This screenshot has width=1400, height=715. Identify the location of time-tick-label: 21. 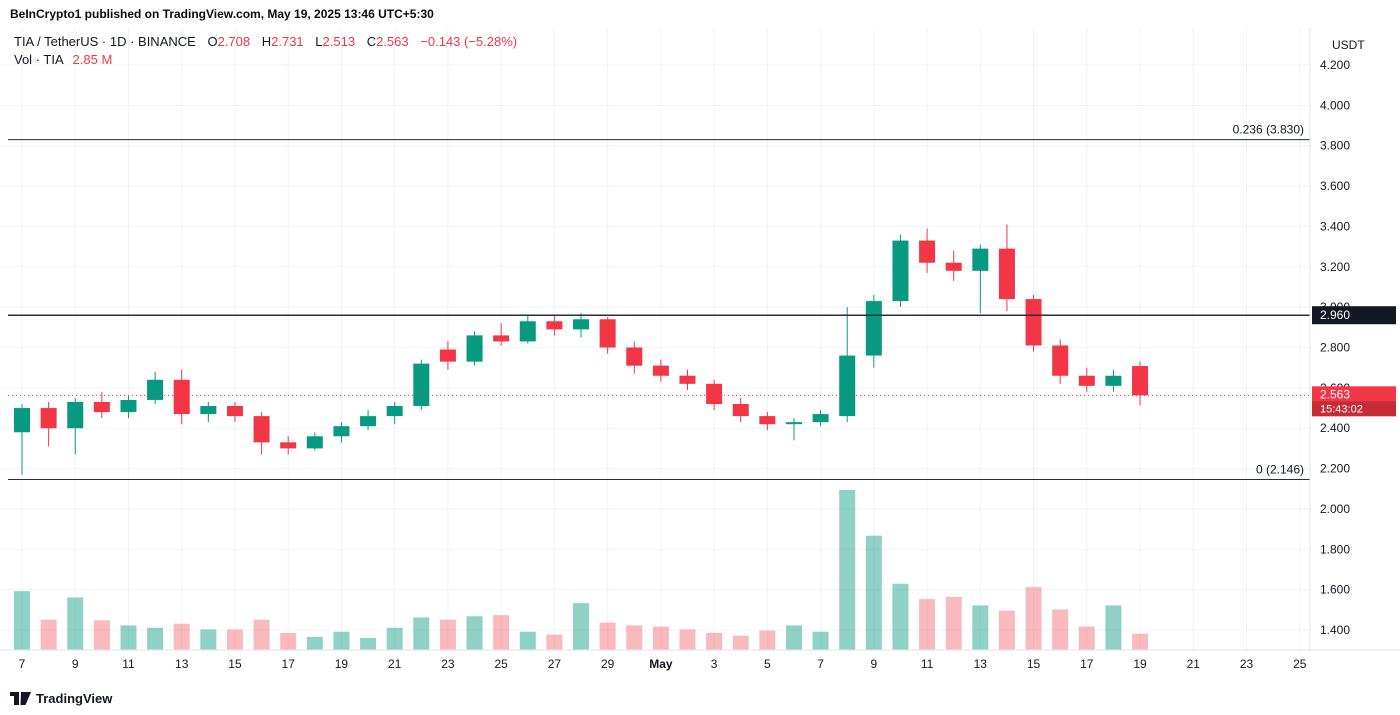
(395, 664).